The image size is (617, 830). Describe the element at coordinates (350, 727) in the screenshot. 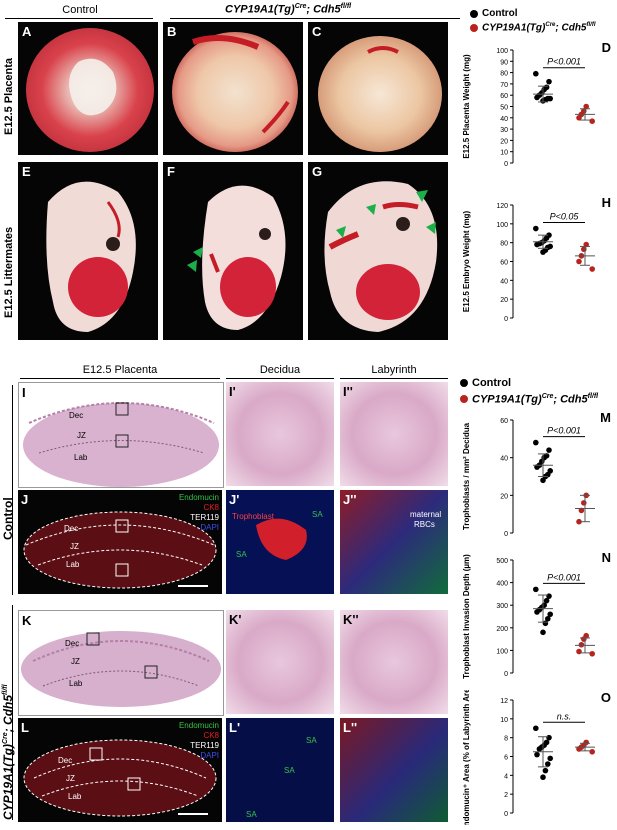

I see `panel-letter-L2: L''` at that location.